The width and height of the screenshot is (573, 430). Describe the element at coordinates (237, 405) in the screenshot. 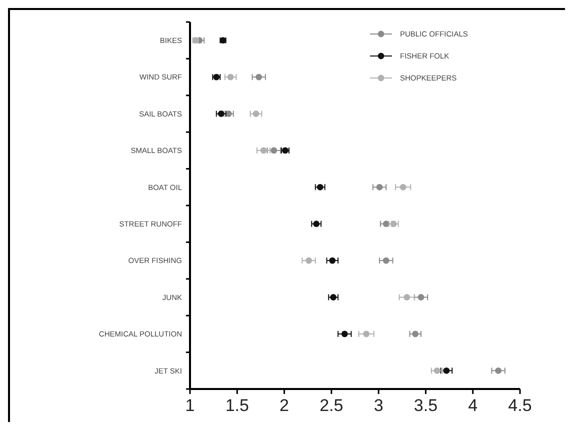

I see `x-tick-label: 1.5` at that location.